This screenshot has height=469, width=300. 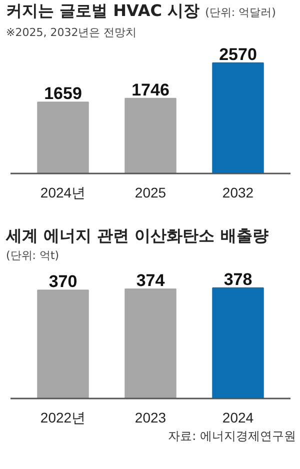 I want to click on chart-title: 세계 에너지 관련 이산화탄소 배출량, so click(x=138, y=236).